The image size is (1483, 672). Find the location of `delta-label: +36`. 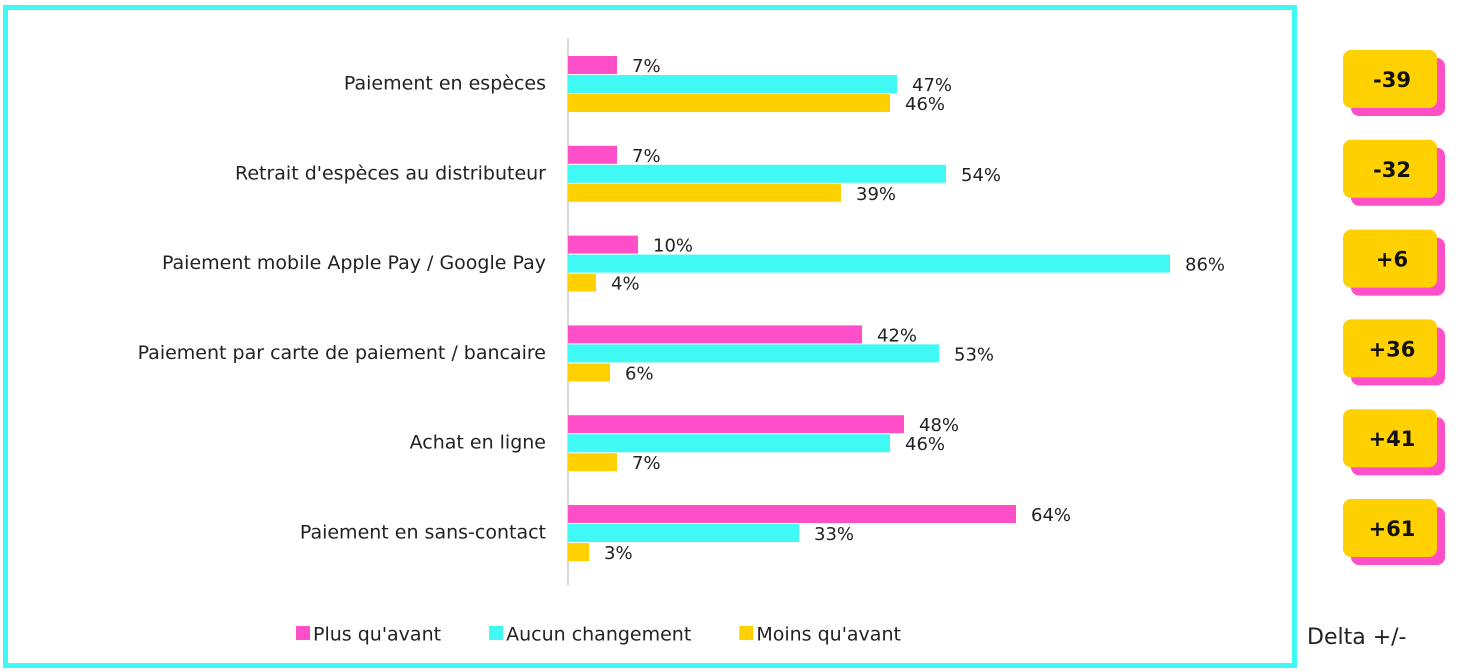

delta-label: +36 is located at coordinates (1392, 349).